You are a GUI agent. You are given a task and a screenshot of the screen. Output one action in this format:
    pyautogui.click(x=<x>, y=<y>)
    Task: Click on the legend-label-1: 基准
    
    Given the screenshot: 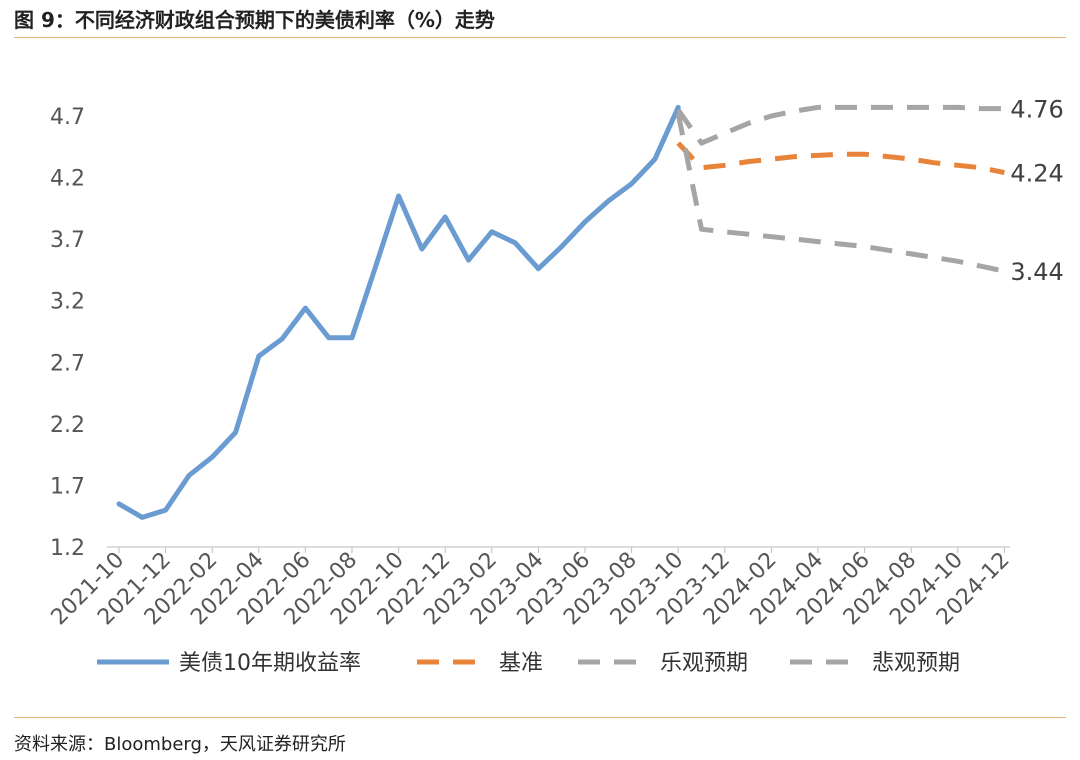 What is the action you would take?
    pyautogui.click(x=521, y=663)
    